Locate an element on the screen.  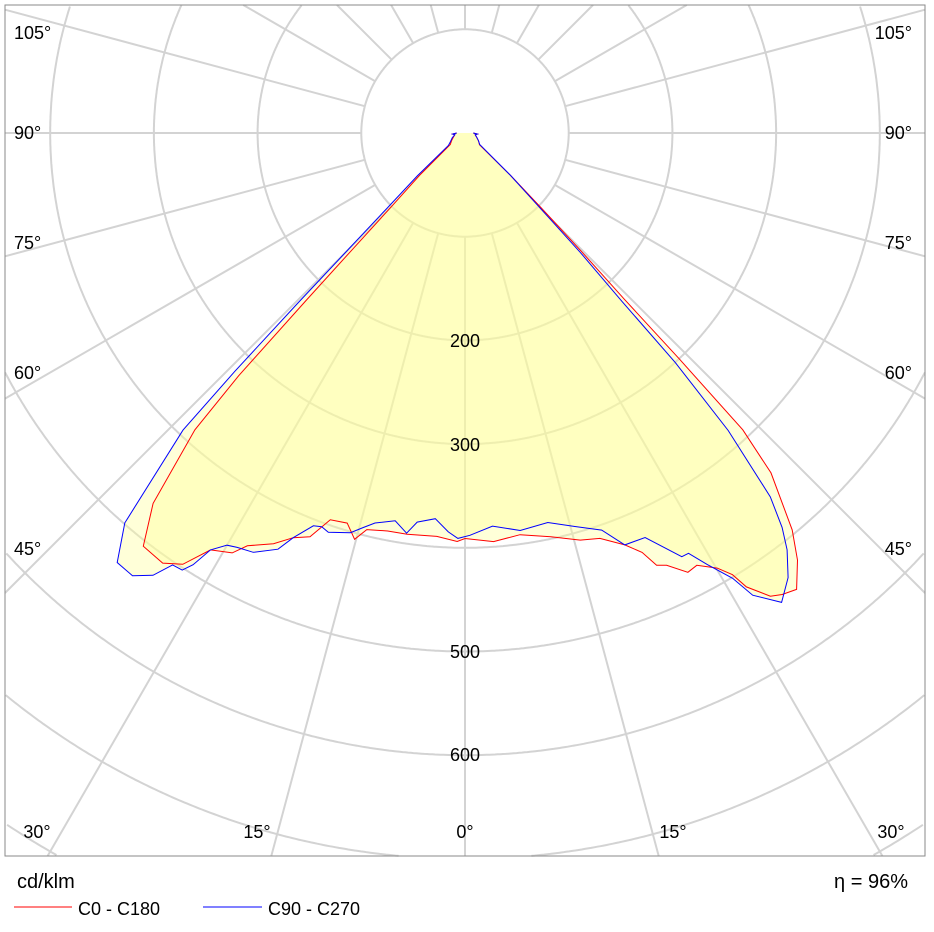
legend-label-c0-c180: C0 - C180 is located at coordinates (119, 909).